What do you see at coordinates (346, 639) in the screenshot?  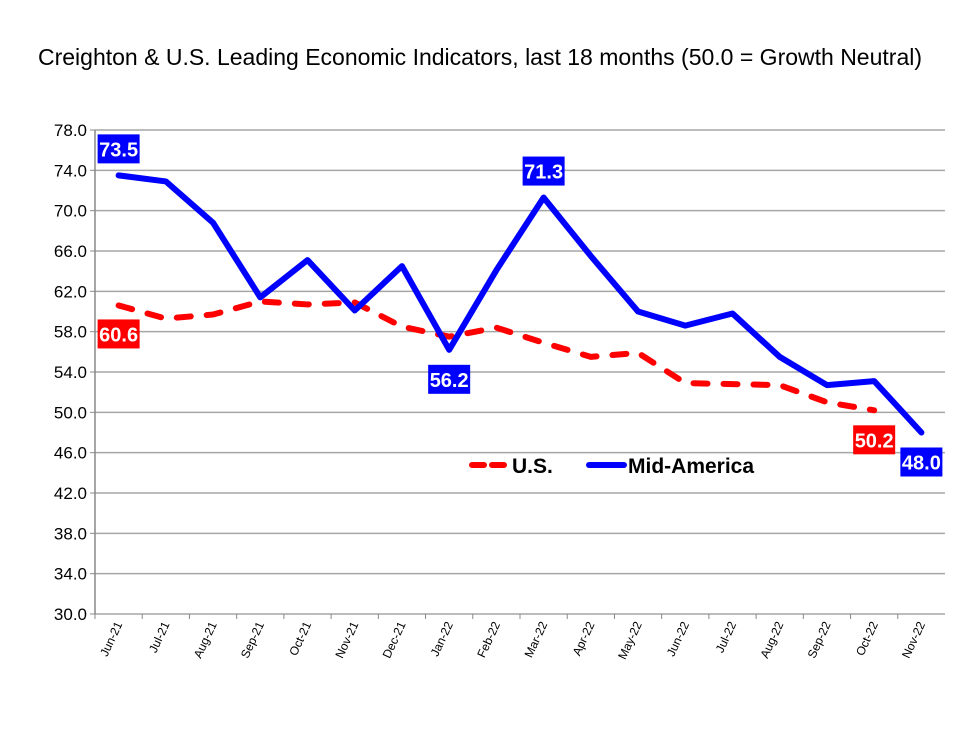 I see `x-tick-label: Nov-21` at bounding box center [346, 639].